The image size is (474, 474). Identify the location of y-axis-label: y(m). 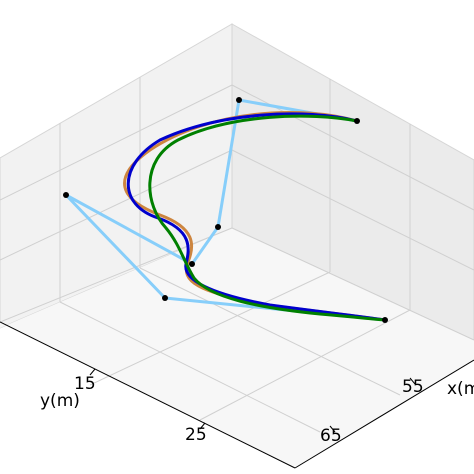
(60, 401).